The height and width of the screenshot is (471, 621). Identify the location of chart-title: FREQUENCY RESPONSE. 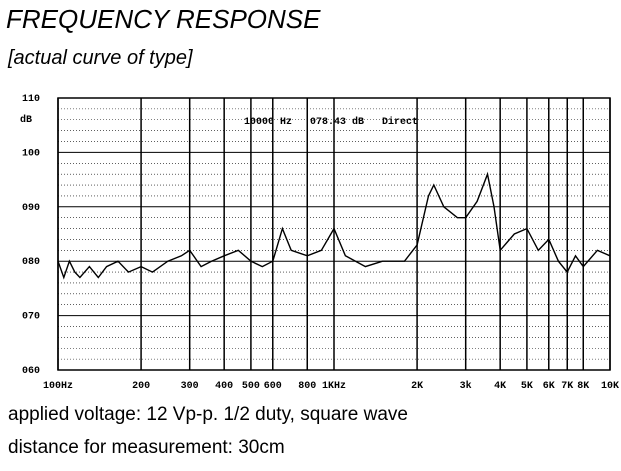
(163, 19).